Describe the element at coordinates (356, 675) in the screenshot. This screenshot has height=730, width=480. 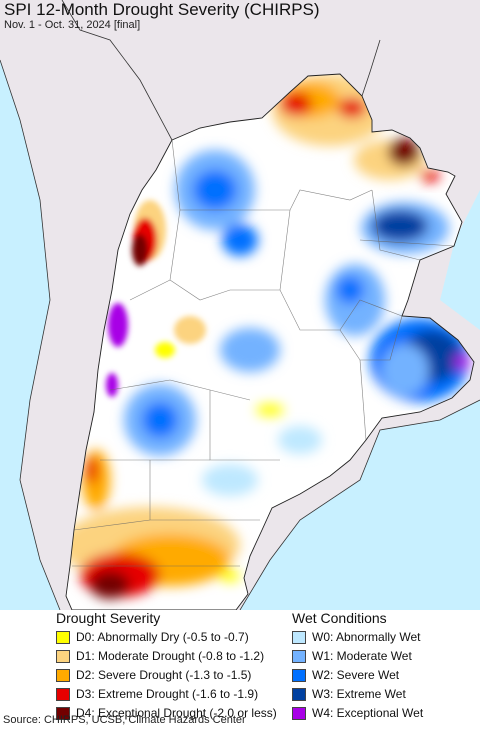
I see `legend-label: W2: Severe Wet` at that location.